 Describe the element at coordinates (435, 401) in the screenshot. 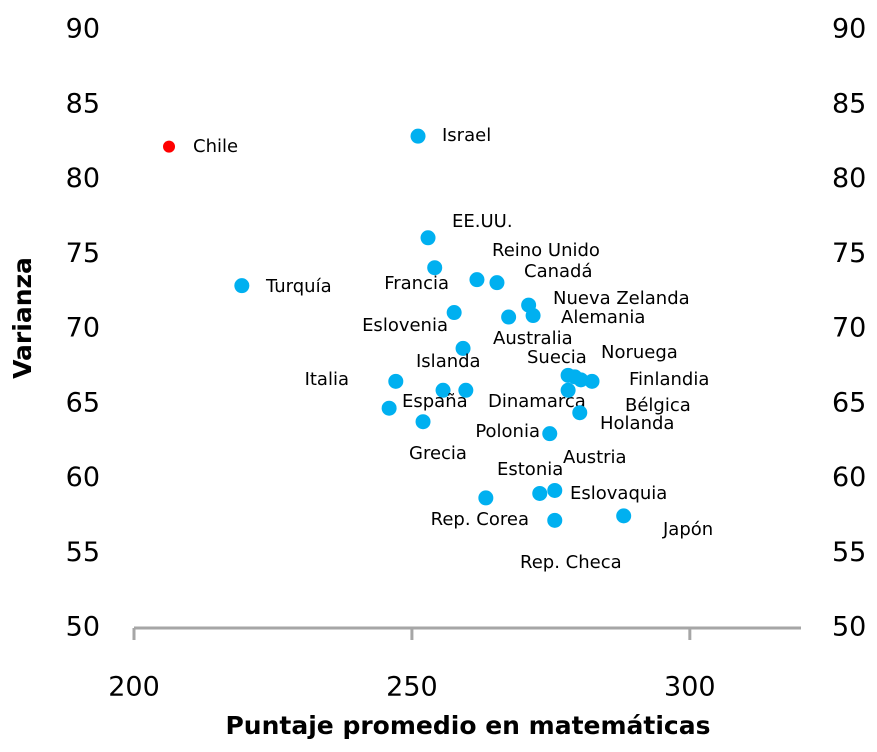

I see `point-label: España` at that location.